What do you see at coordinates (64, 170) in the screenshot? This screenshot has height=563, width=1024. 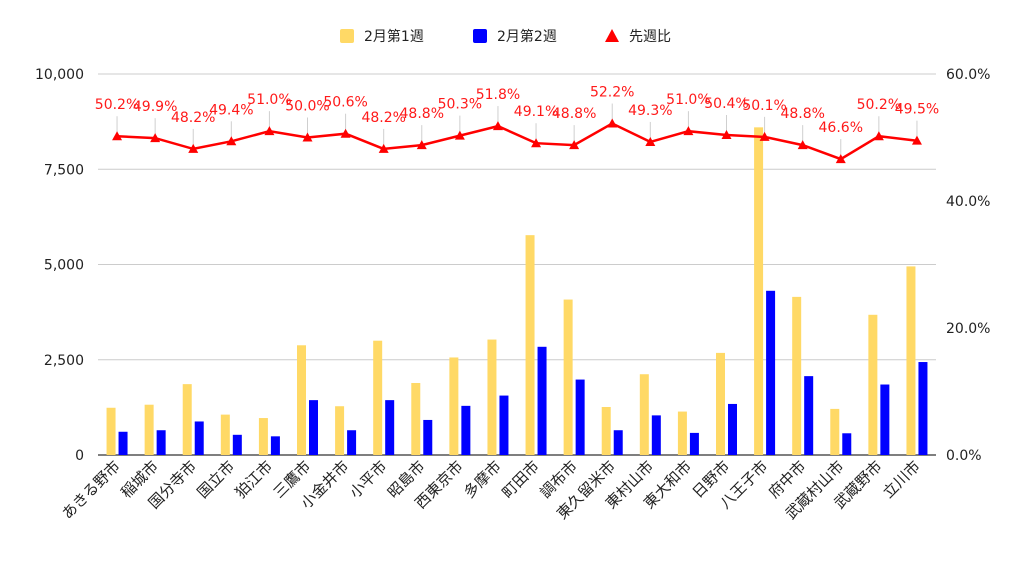 I see `left-tick-label: 7,500` at bounding box center [64, 170].